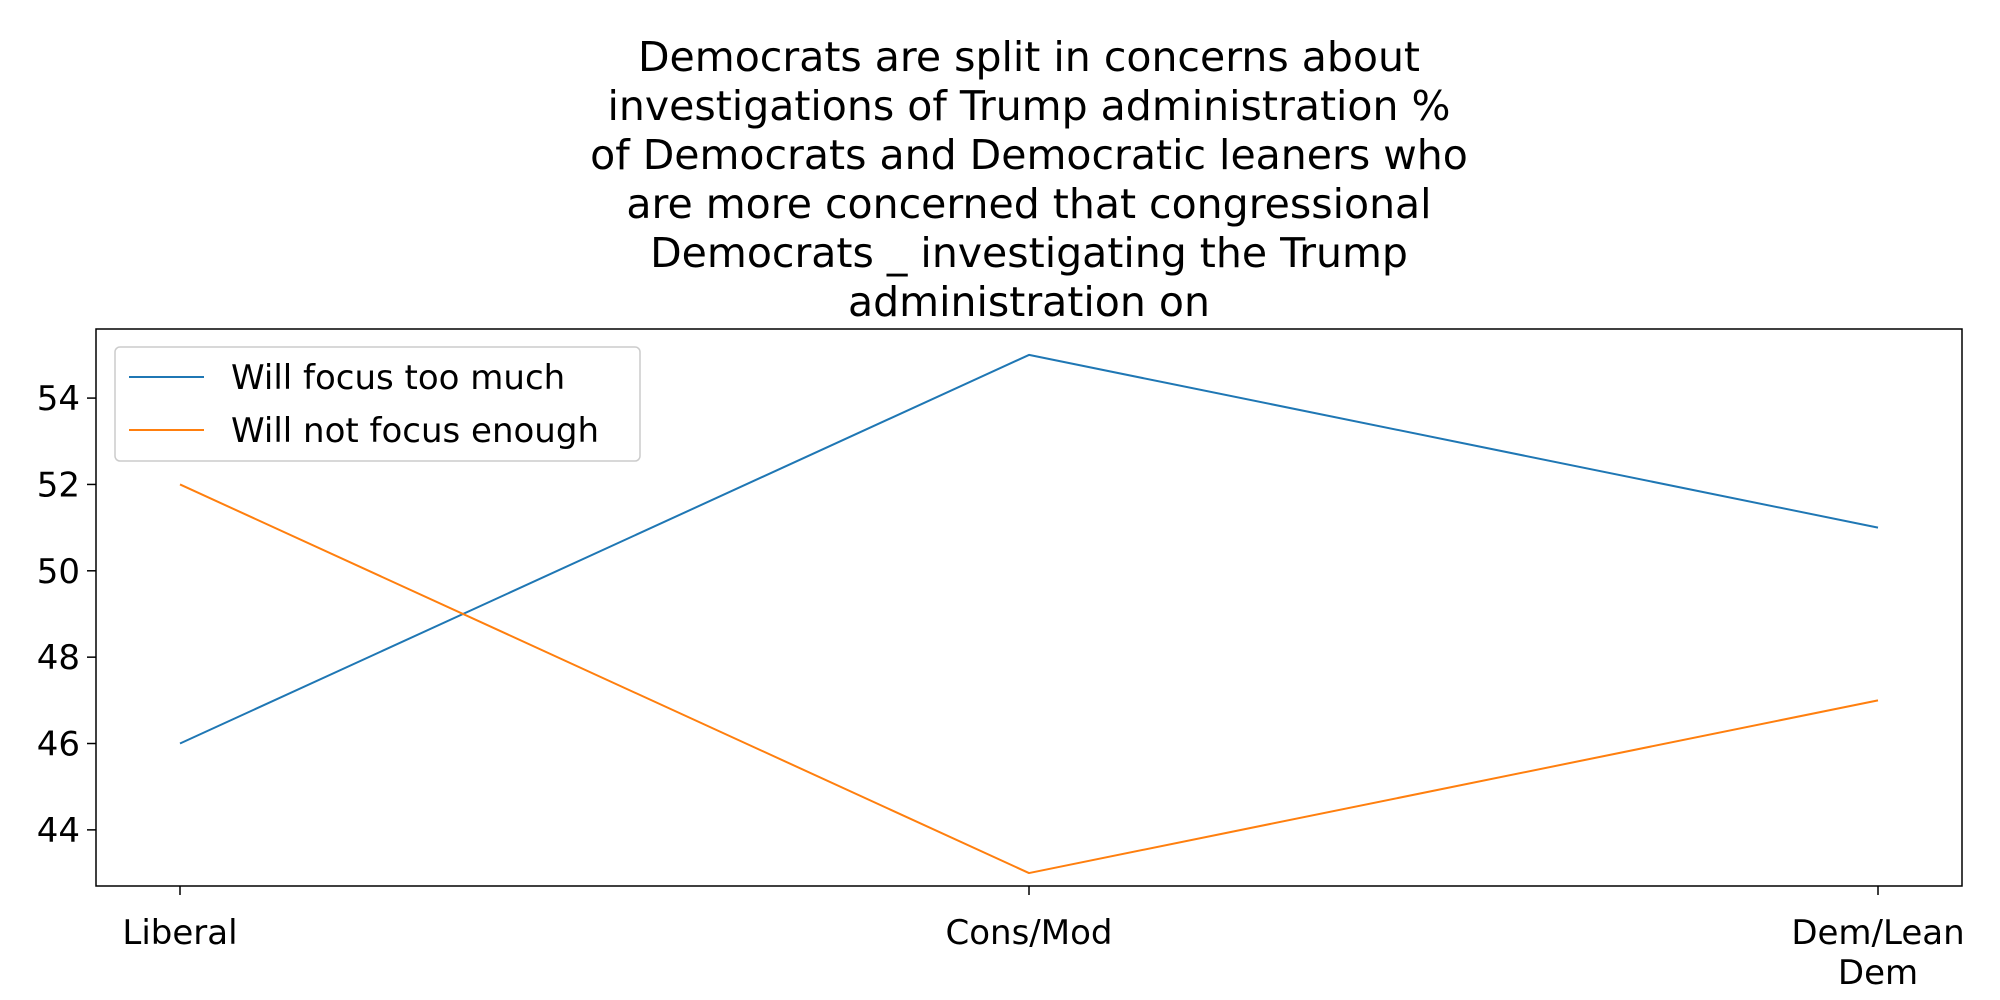  Describe the element at coordinates (58, 572) in the screenshot. I see `y-tick-label: 50` at that location.